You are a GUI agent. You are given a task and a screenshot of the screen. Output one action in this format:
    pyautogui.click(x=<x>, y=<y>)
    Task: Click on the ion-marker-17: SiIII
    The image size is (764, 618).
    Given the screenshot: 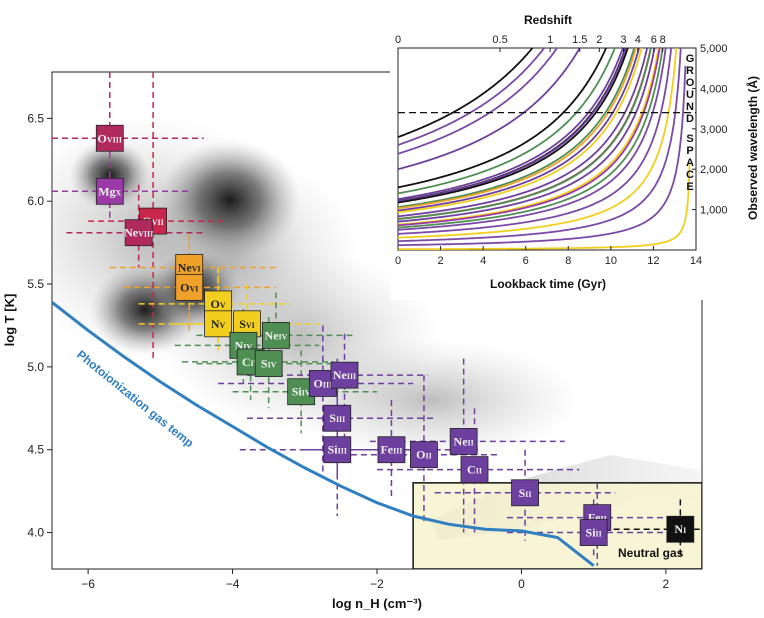 What is the action you would take?
    pyautogui.click(x=337, y=450)
    